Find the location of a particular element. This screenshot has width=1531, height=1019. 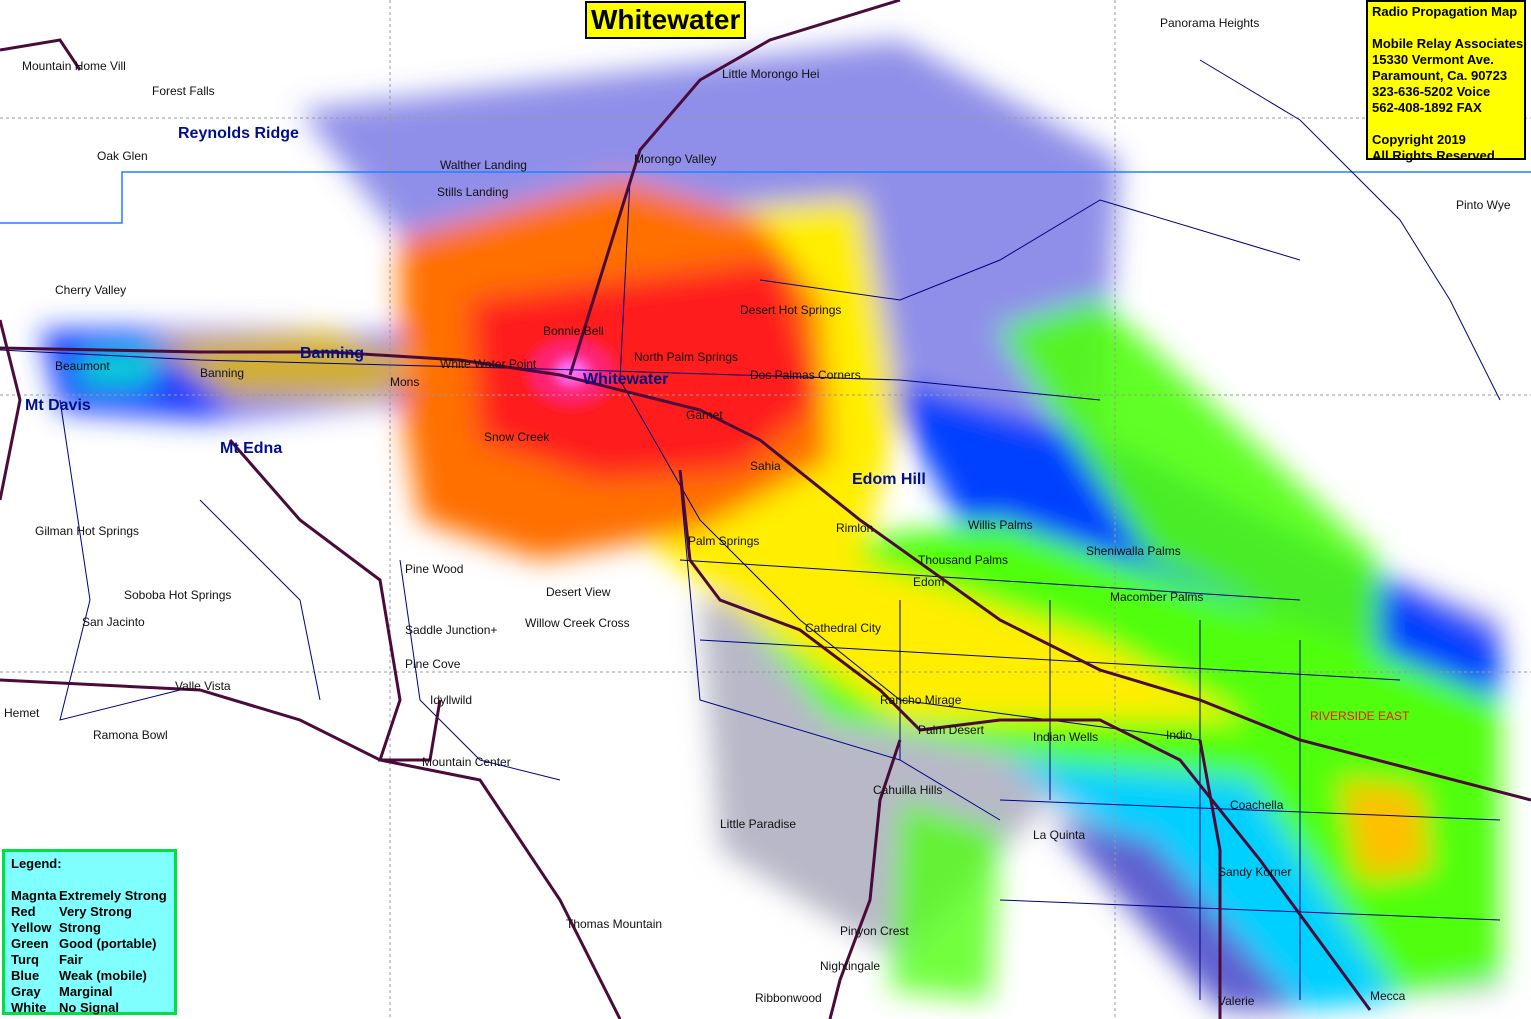

place-label: Mt Edna is located at coordinates (251, 448).